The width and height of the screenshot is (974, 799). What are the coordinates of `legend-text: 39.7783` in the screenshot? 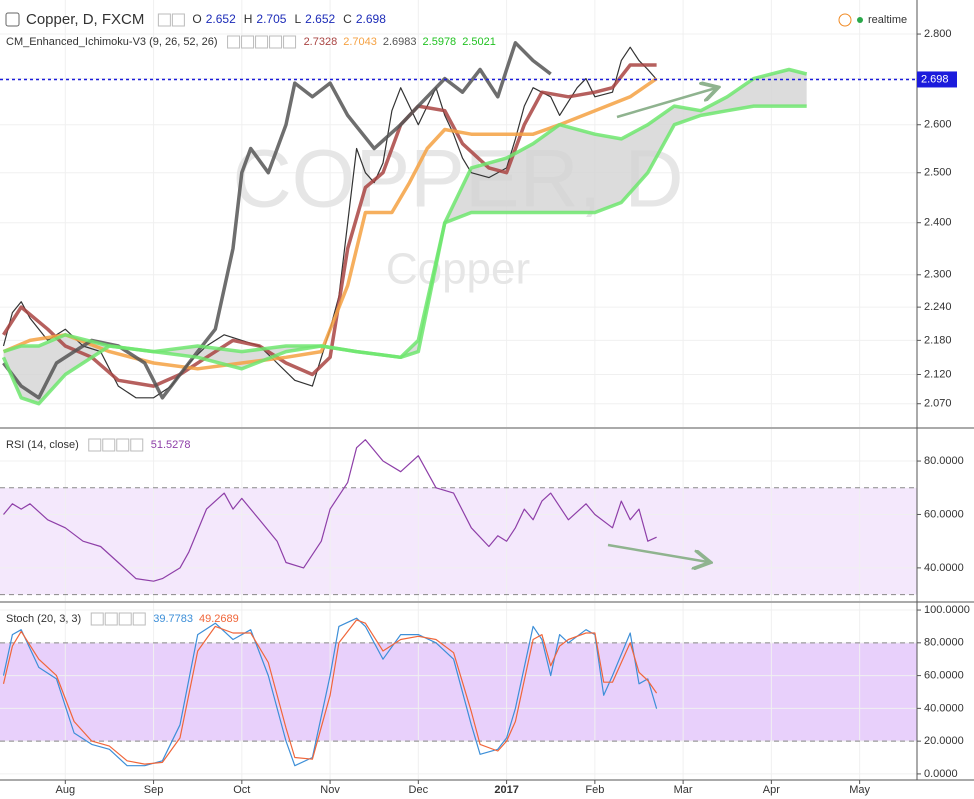 It's located at (173, 619).